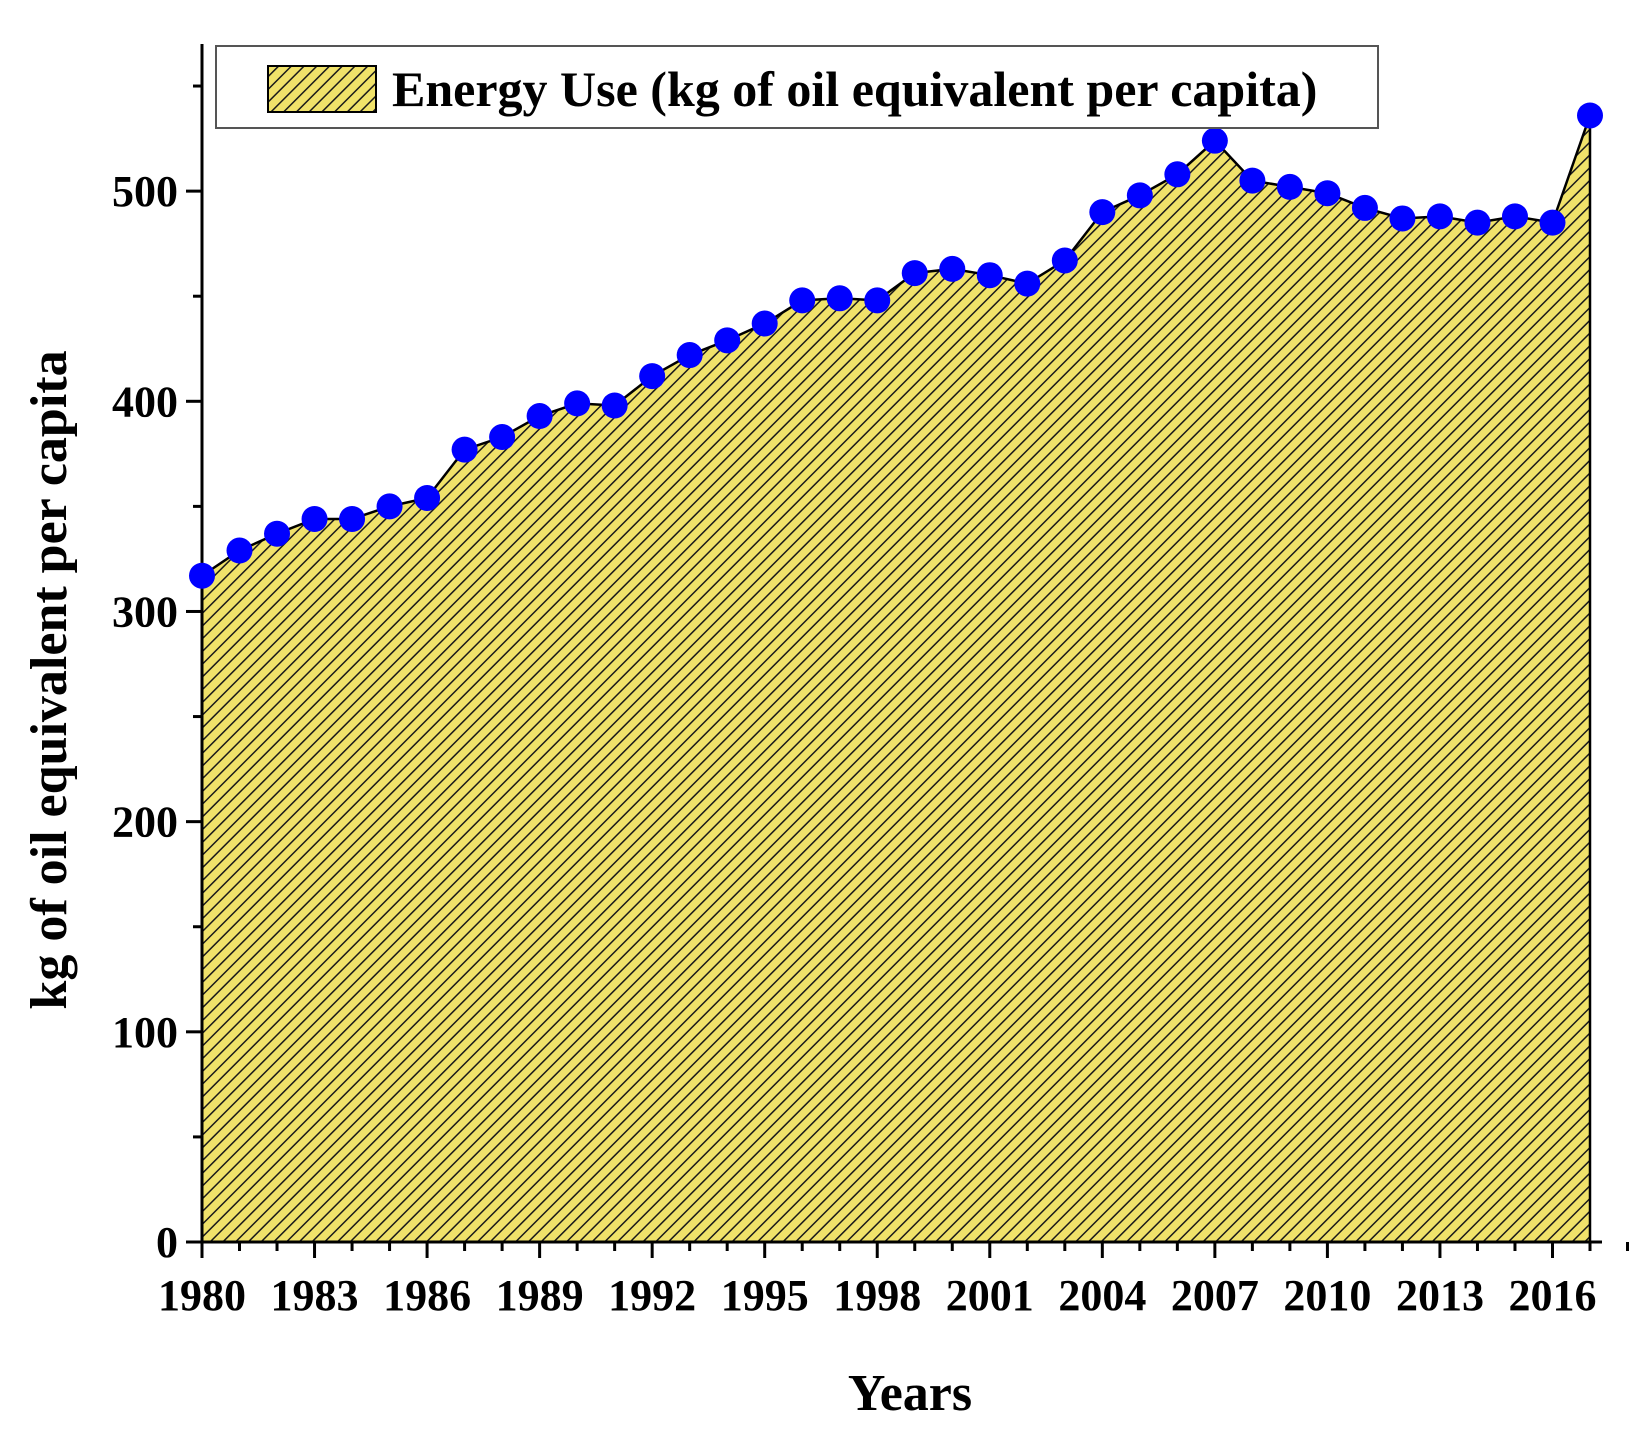  Describe the element at coordinates (167, 1242) in the screenshot. I see `y-tick-label: 0` at that location.